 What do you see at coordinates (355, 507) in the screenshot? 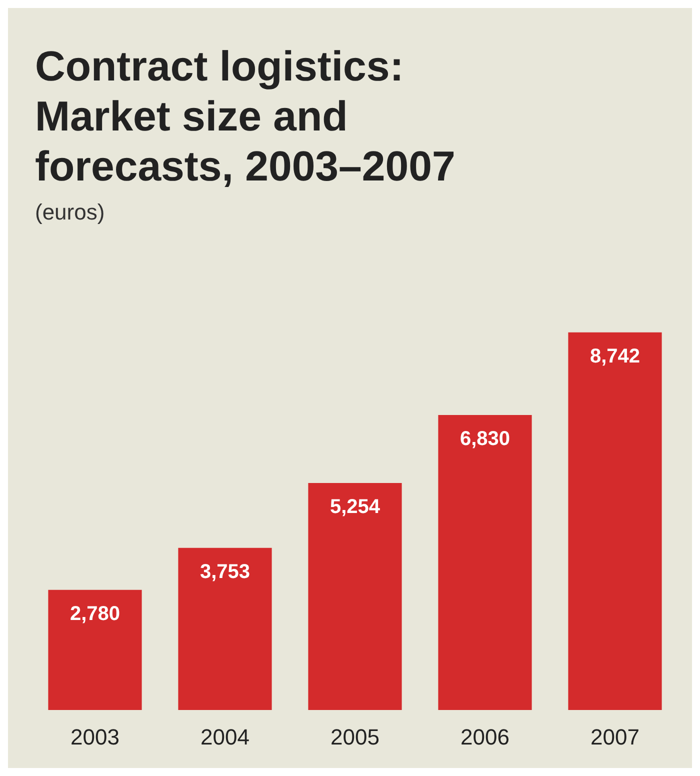
I see `data-label: 5,254` at bounding box center [355, 507].